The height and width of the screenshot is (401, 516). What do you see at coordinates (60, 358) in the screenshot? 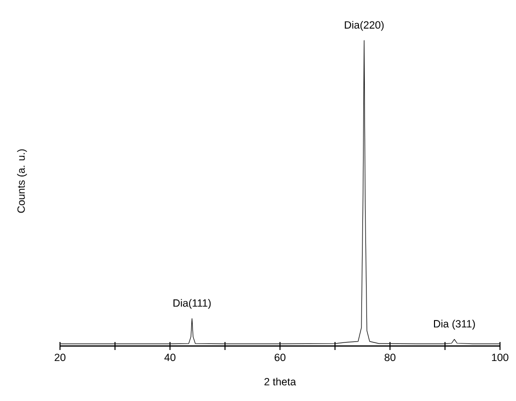
I see `x-tick-label: 20` at bounding box center [60, 358].